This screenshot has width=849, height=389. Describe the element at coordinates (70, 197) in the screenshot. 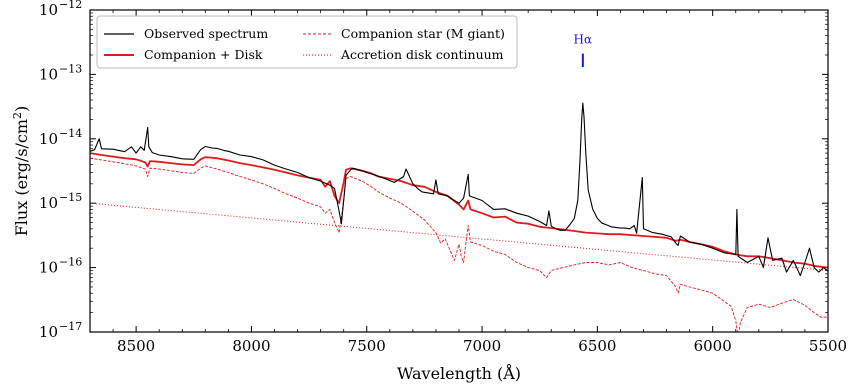

I see `y-tick-exponent: −15` at that location.